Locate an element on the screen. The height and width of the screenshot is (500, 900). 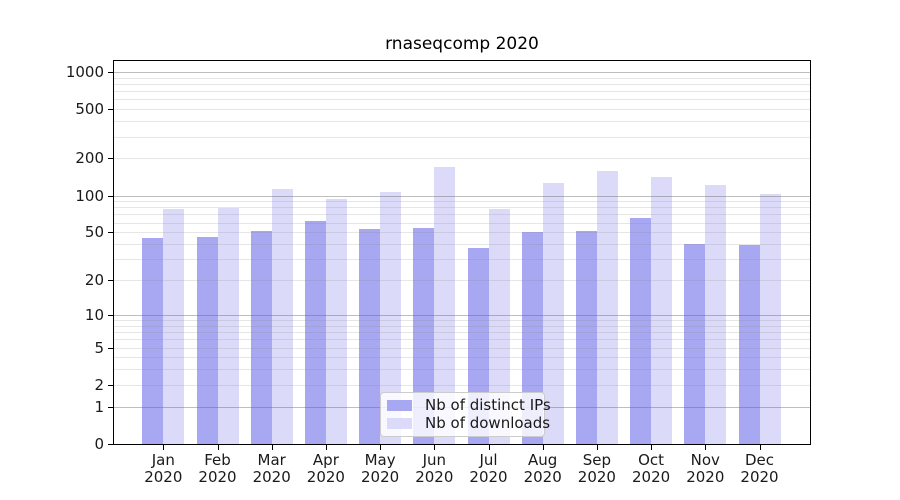
bar-downloads-sep is located at coordinates (607, 307).